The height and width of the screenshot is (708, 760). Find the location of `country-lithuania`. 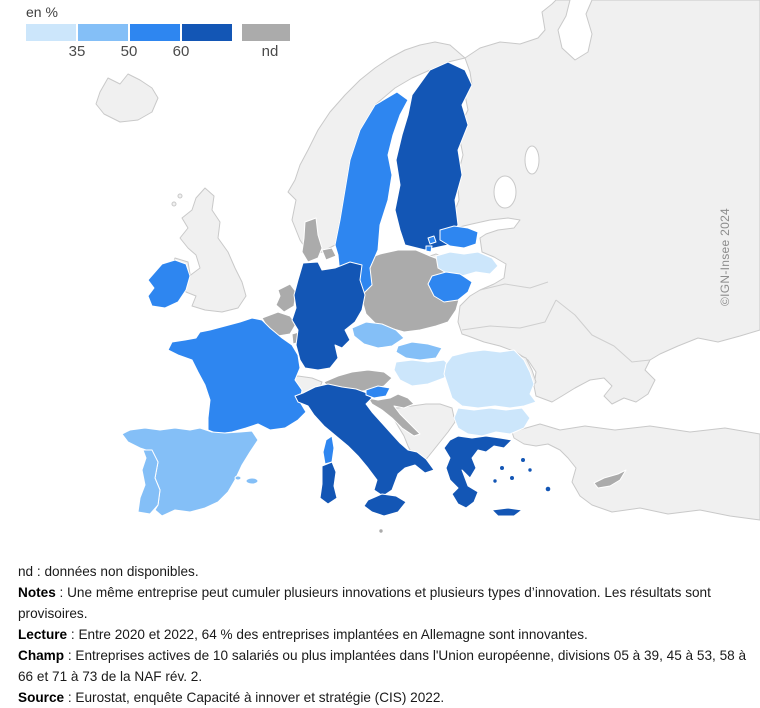

country-lithuania is located at coordinates (450, 287).